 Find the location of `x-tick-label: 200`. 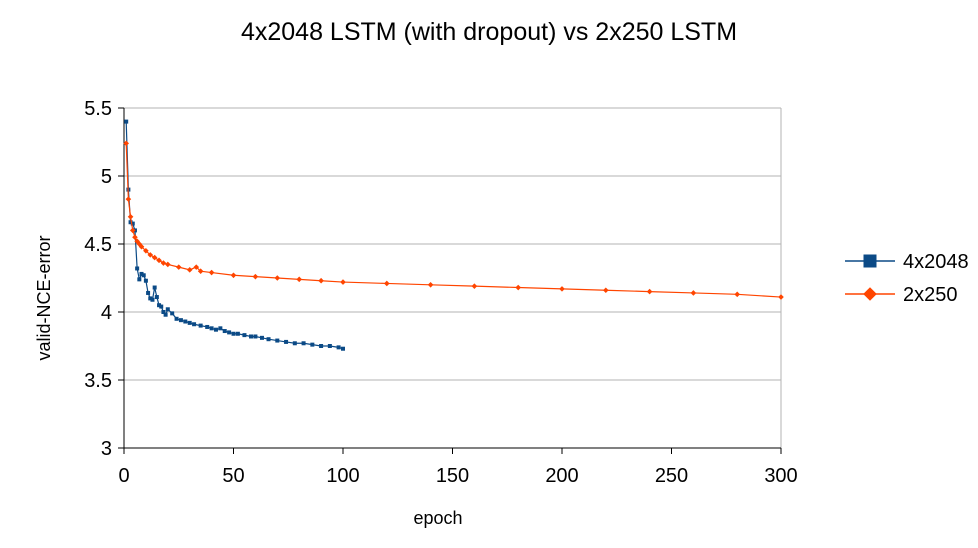

x-tick-label: 200 is located at coordinates (561, 476).